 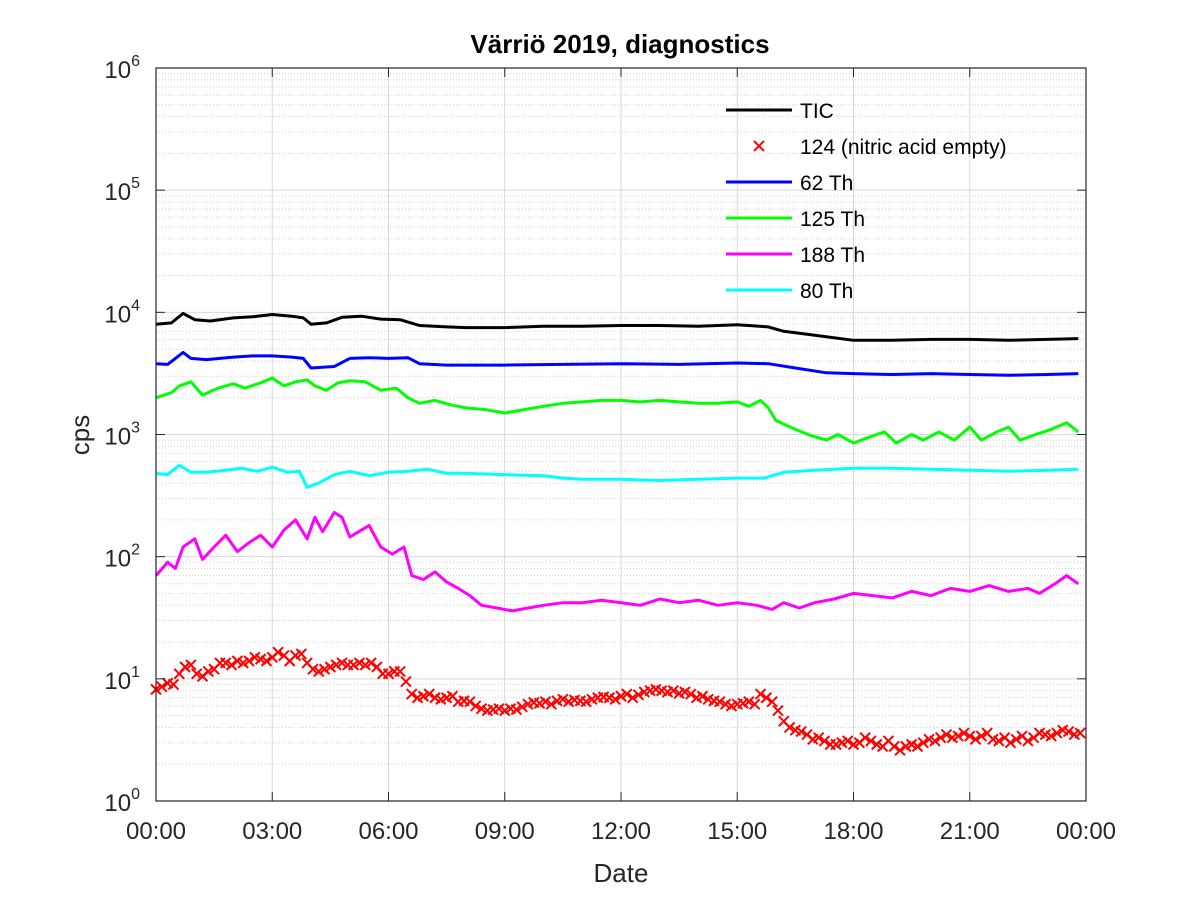 What do you see at coordinates (122, 557) in the screenshot?
I see `y-tick-label: 10²` at bounding box center [122, 557].